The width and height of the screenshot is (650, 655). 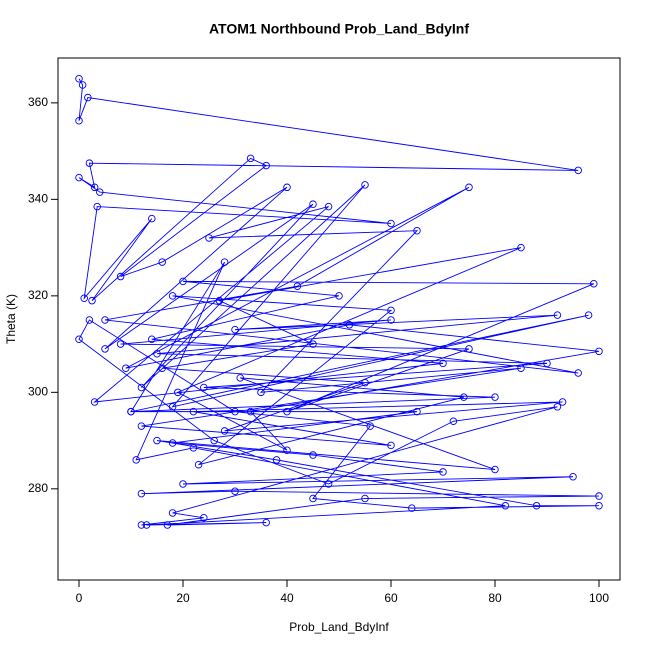 I want to click on x-tick-label: 80, so click(x=495, y=598).